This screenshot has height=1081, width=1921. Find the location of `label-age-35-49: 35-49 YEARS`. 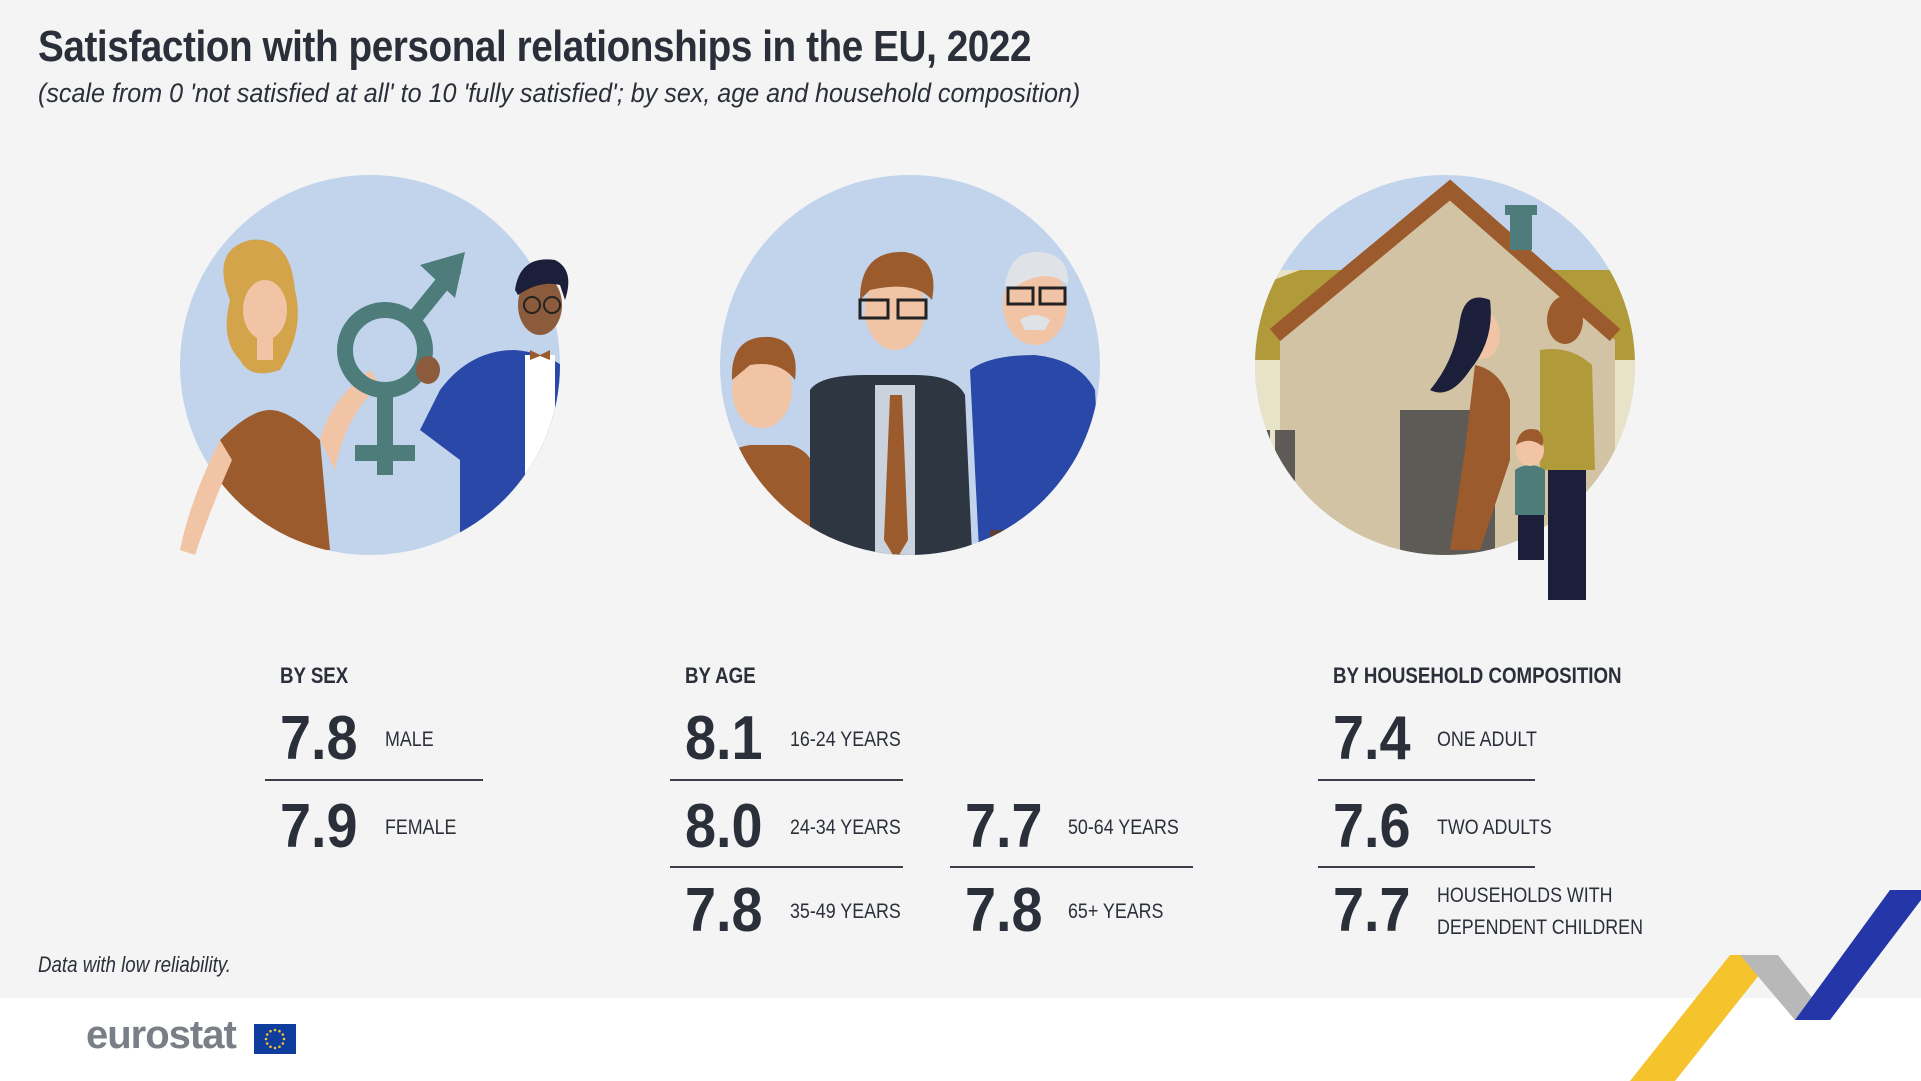

label-age-35-49: 35-49 YEARS is located at coordinates (845, 911).